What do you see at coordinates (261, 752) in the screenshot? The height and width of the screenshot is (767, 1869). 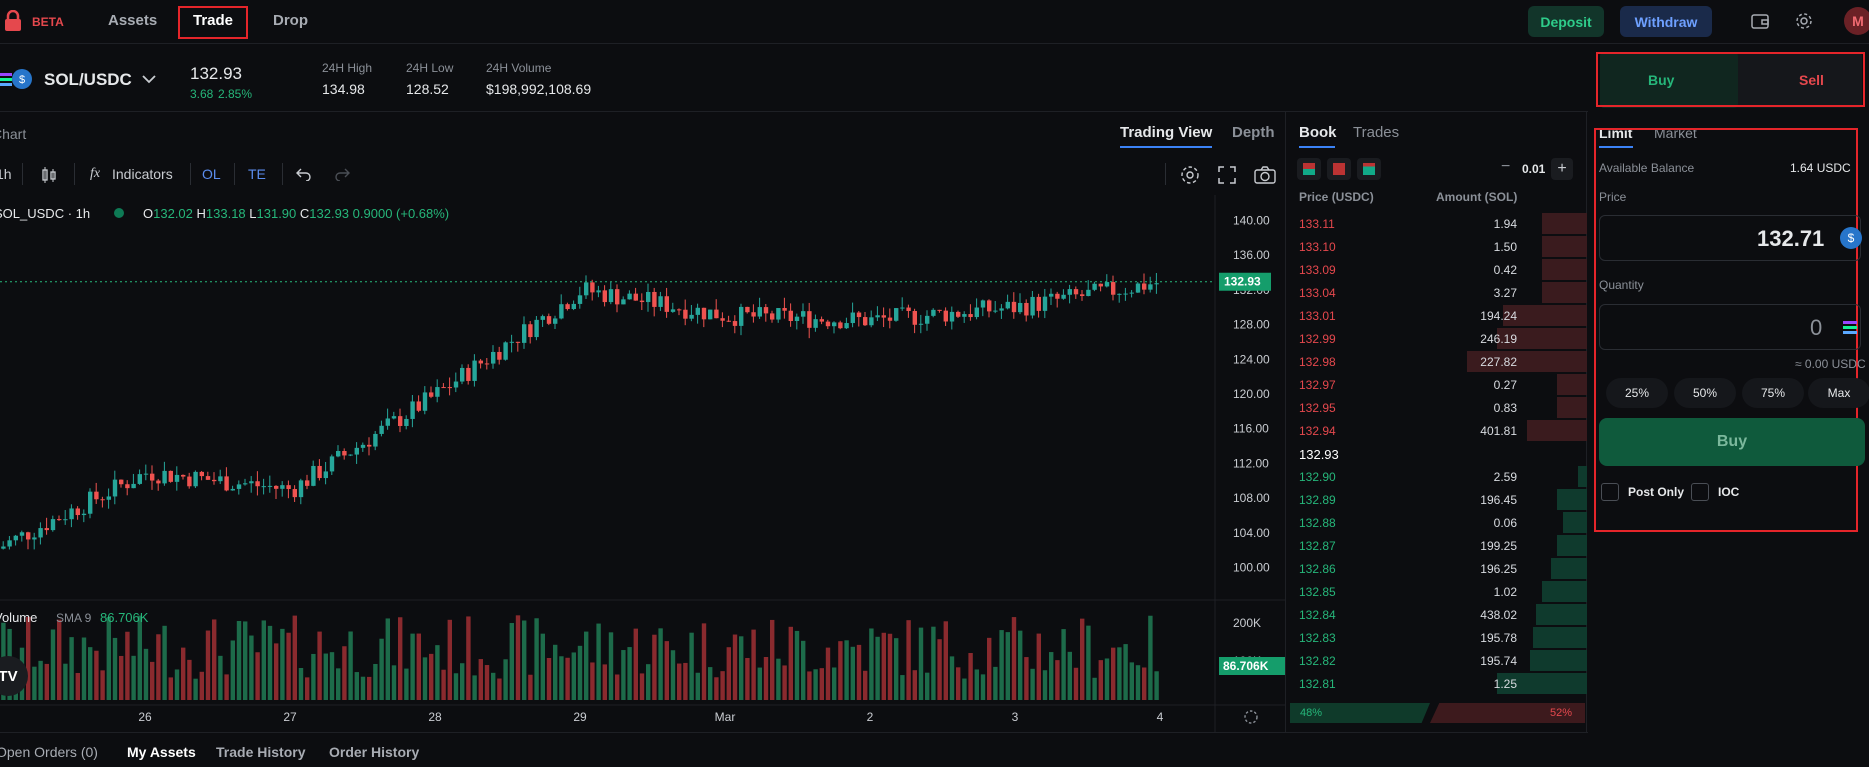 I see `tab-trade-history: Trade History` at bounding box center [261, 752].